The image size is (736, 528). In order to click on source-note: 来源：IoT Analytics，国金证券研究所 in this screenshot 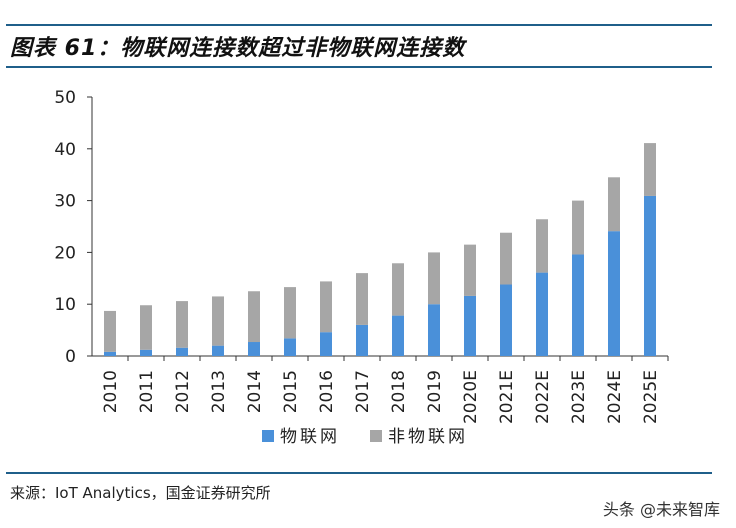, I will do `click(140, 493)`.